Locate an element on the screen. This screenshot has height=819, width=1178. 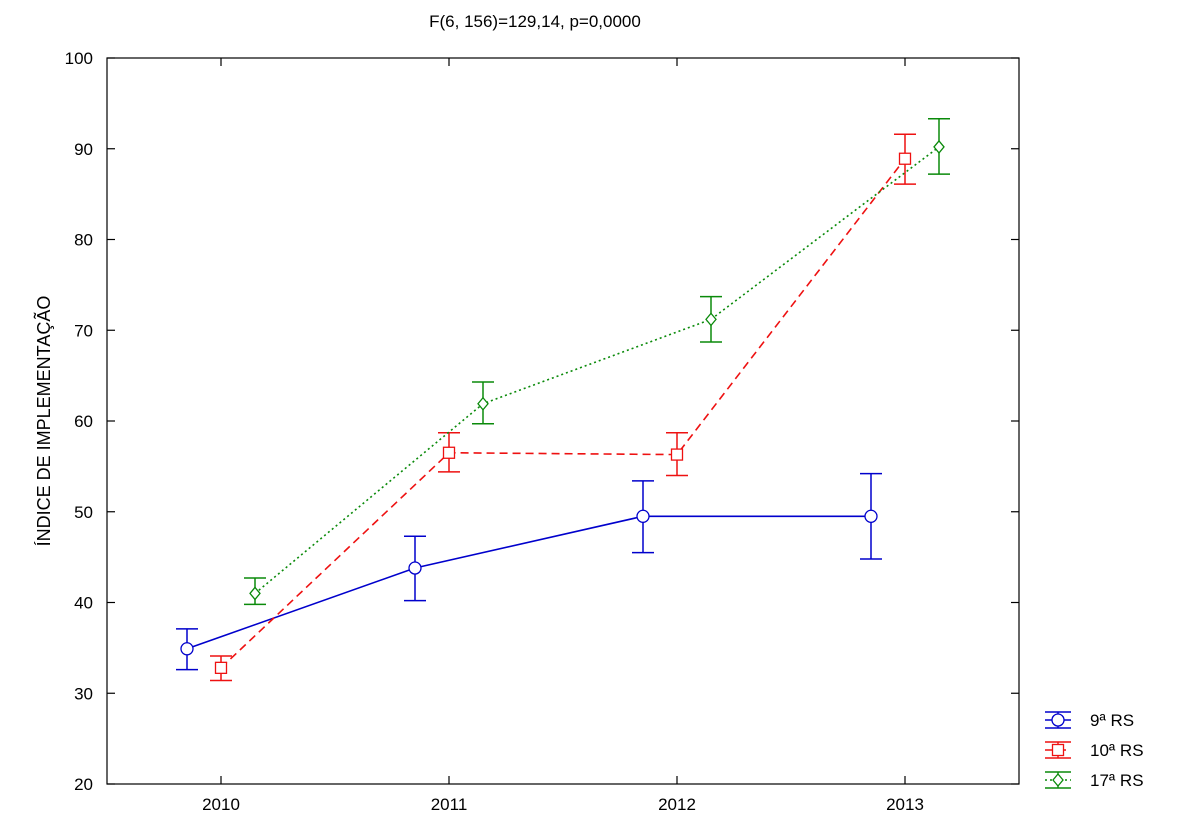
legend-label: 10ª RS is located at coordinates (1117, 750).